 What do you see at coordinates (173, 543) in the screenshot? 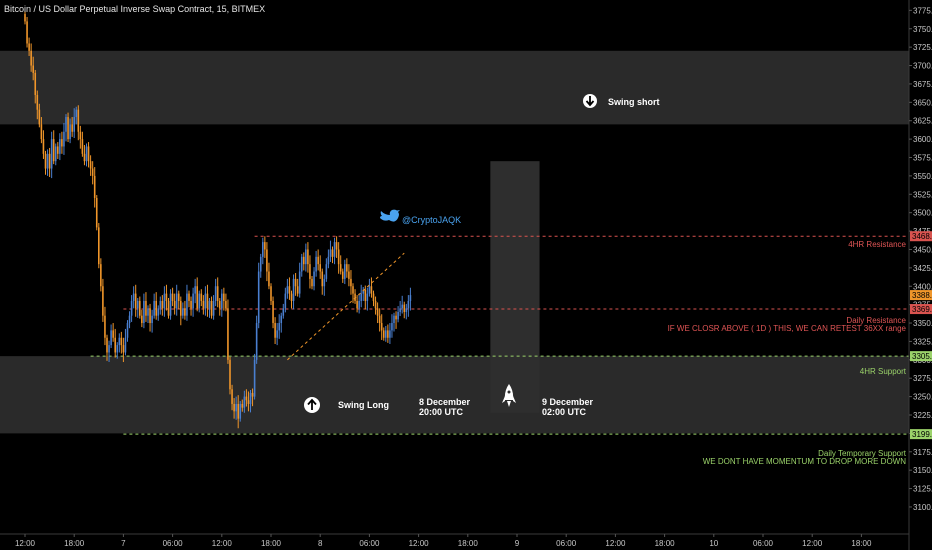
I see `time-tick-label: 06:00` at bounding box center [173, 543].